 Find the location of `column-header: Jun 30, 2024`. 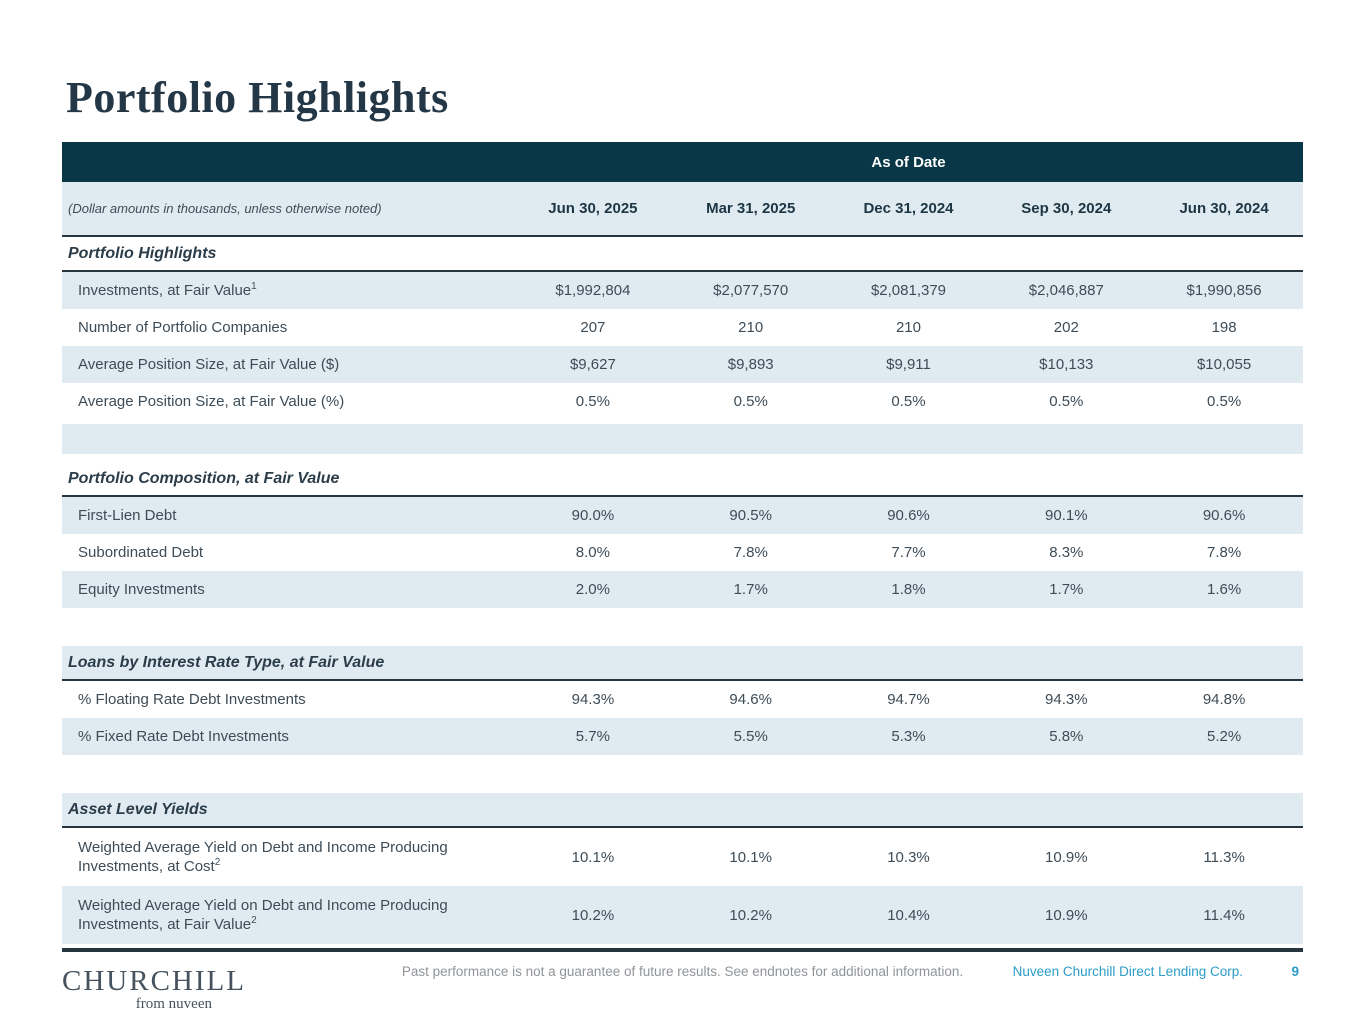

column-header: Jun 30, 2024 is located at coordinates (1224, 208).